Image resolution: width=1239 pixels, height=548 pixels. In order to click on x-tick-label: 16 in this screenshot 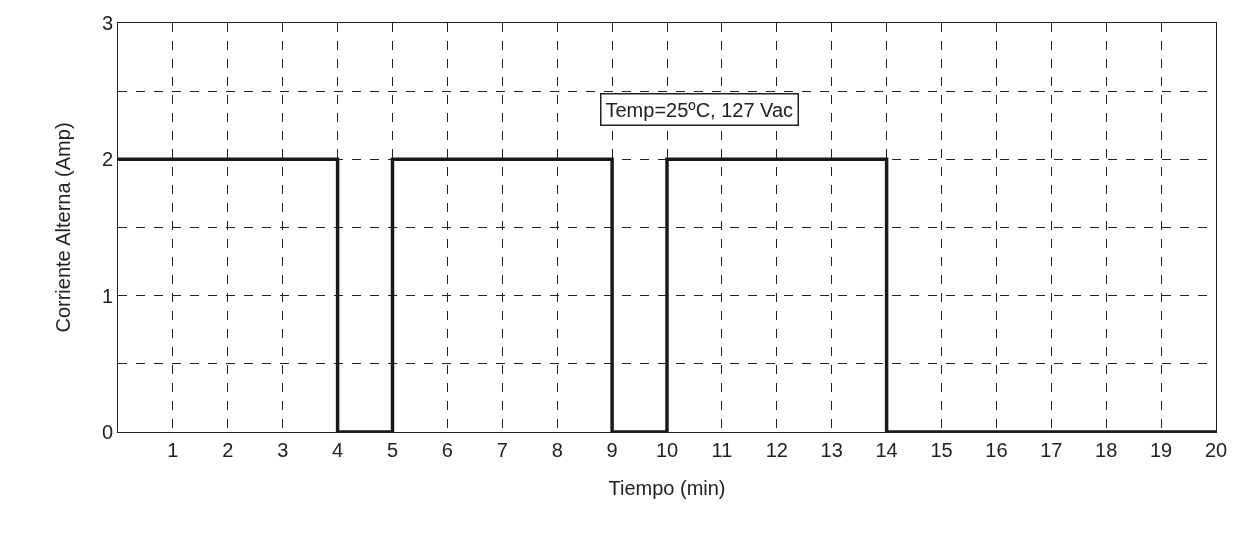, I will do `click(996, 450)`.